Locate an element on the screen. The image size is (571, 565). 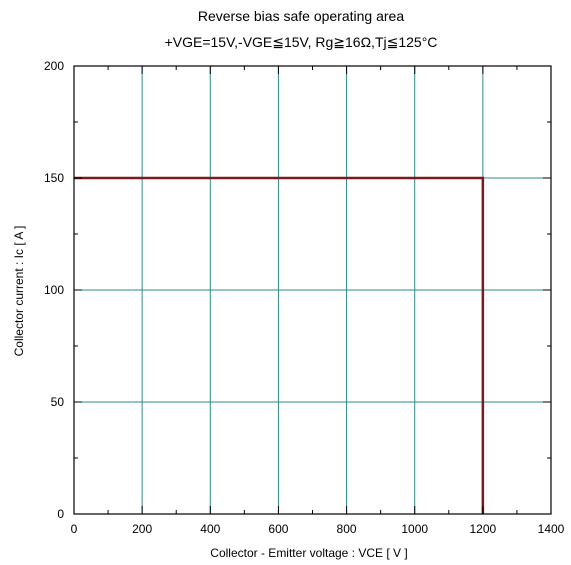
x-tick-label: 0 is located at coordinates (74, 529).